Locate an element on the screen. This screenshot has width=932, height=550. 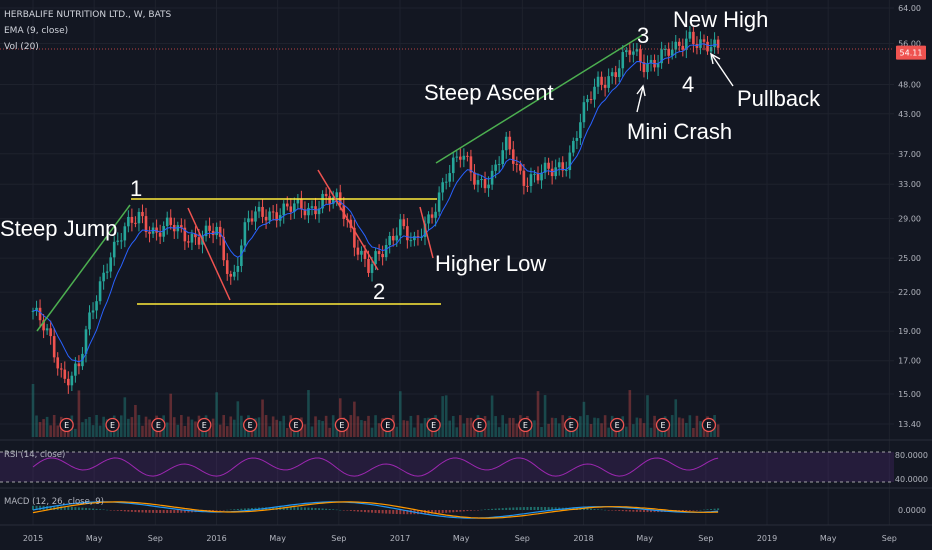
rsi-legend: RSI (14, close) is located at coordinates (35, 455).